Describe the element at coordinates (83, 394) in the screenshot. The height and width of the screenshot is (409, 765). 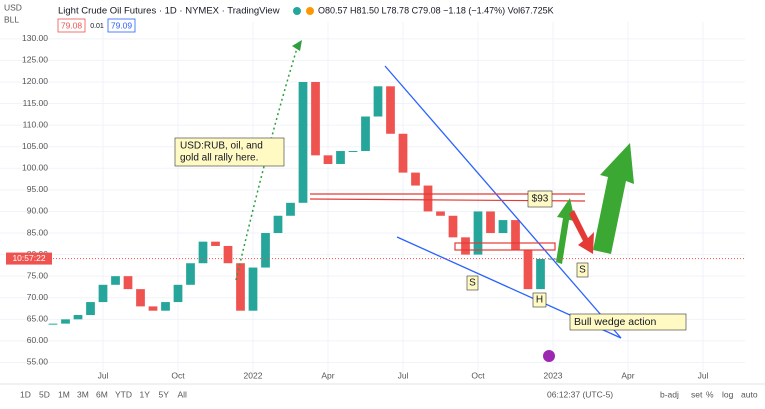
I see `range-button: 3M` at that location.